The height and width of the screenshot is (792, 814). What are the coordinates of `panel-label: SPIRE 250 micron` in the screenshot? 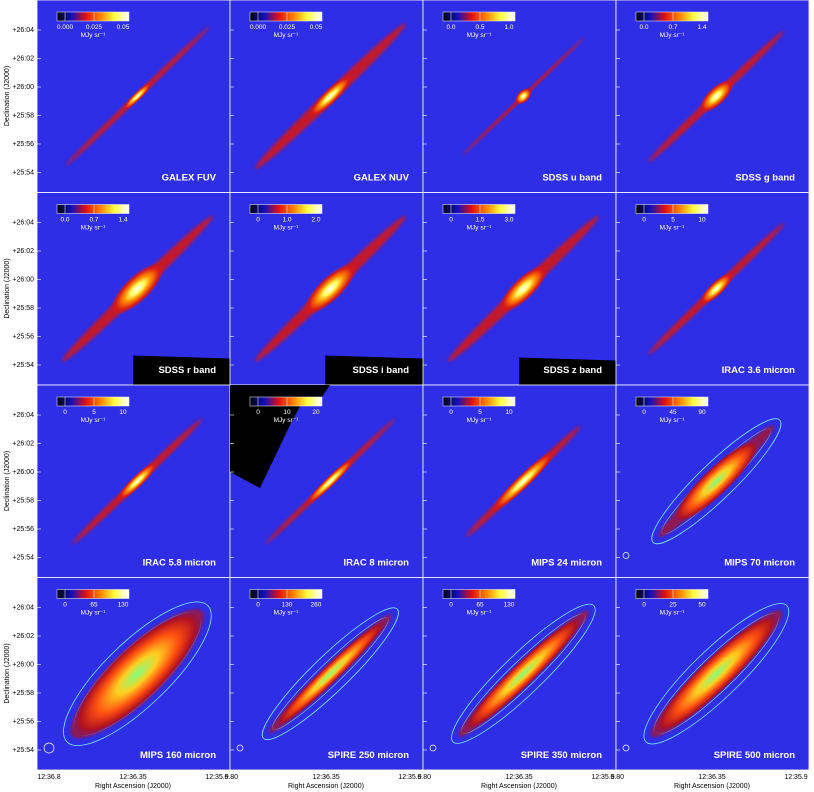 It's located at (369, 755).